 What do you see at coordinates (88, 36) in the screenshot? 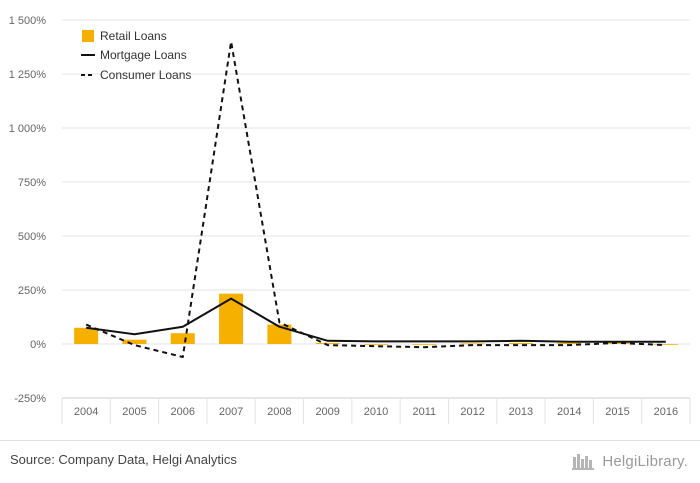
I see `legend-swatch-retail-loans` at bounding box center [88, 36].